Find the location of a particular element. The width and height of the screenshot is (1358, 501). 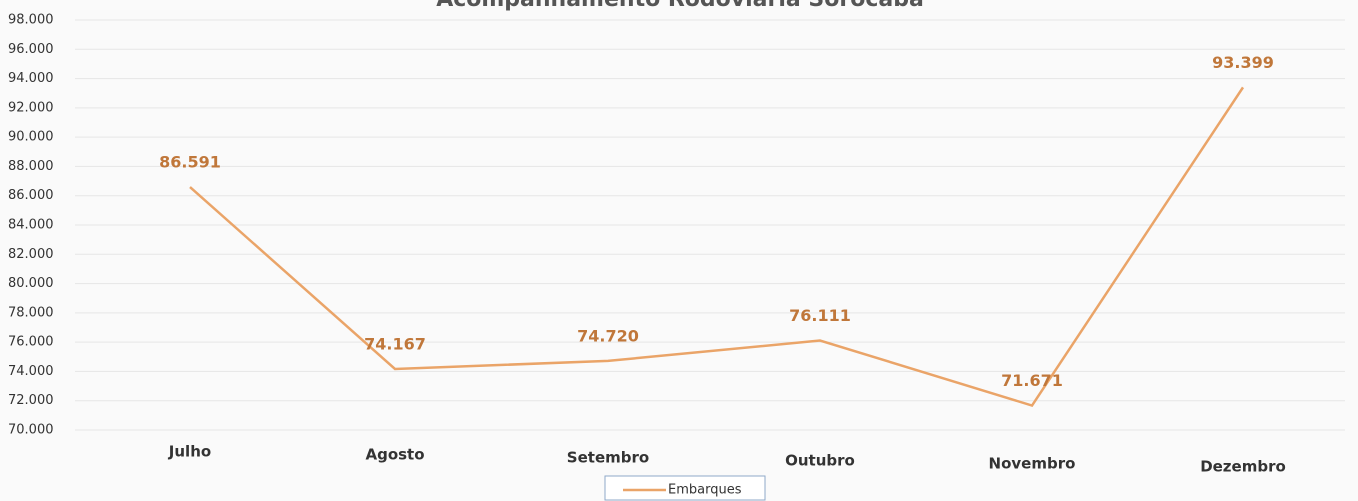

data-label: 86.591 is located at coordinates (190, 162).